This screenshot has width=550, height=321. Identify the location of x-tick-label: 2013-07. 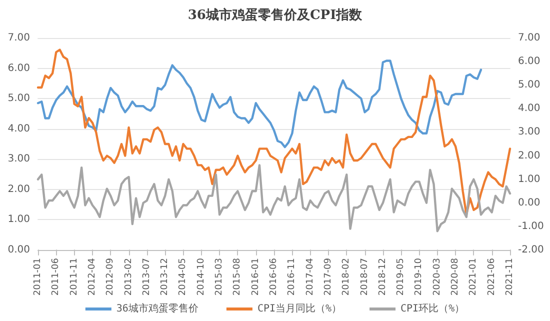
(147, 277).